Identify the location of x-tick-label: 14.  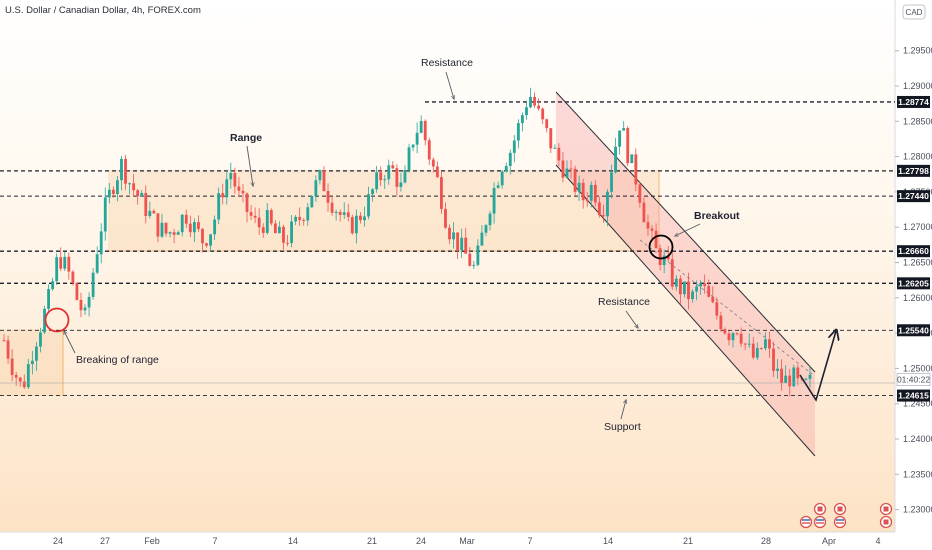
(293, 541).